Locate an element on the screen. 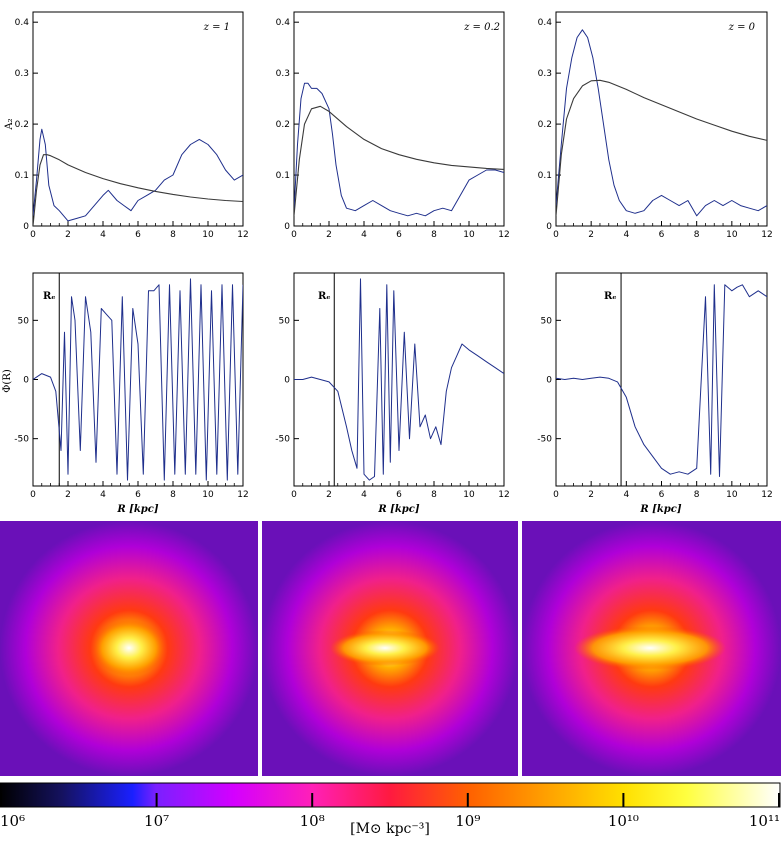 This screenshot has width=781, height=841. panel-a2-z0-ticks: 0 2 4 6 8 10 12 0 0.1 0.2 0.3 0.4 is located at coordinates (655, 129).